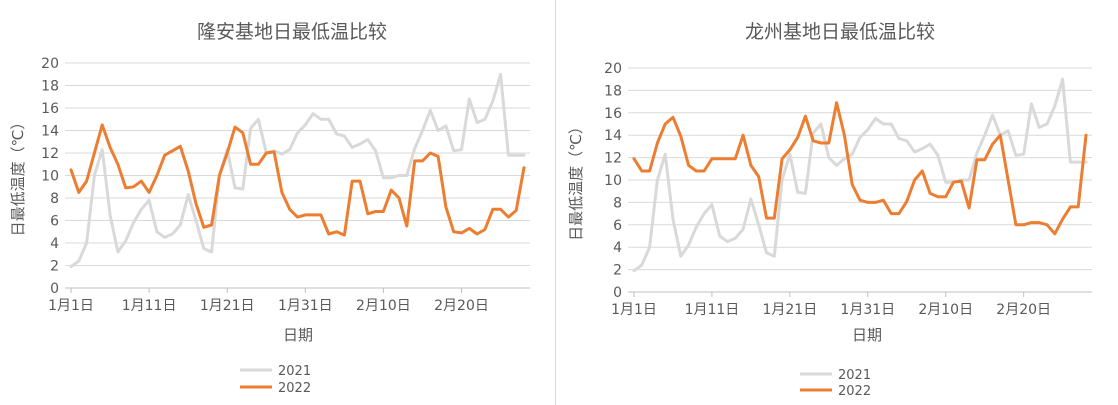 Image resolution: width=1118 pixels, height=405 pixels. I want to click on panel-divider, so click(555, 202).